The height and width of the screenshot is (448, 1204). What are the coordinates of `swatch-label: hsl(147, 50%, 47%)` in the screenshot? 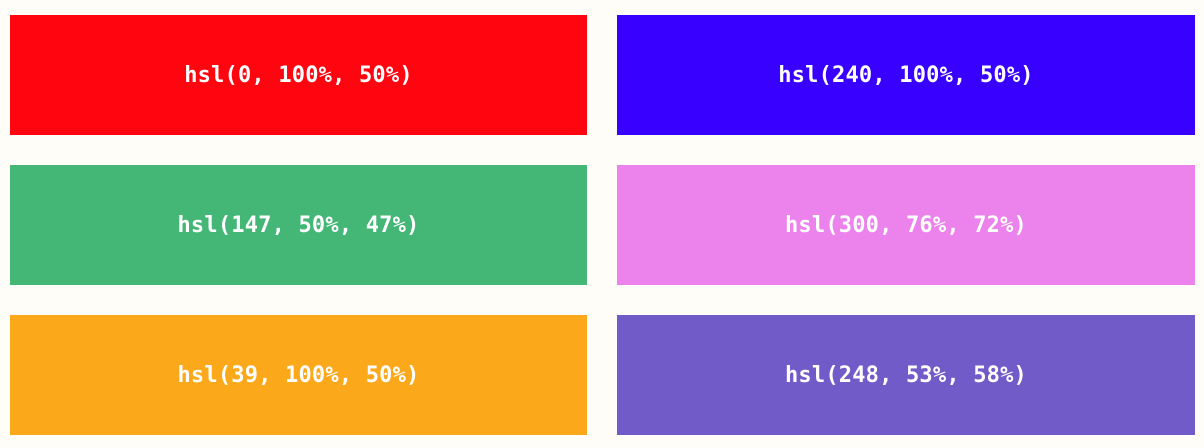 It's located at (298, 225).